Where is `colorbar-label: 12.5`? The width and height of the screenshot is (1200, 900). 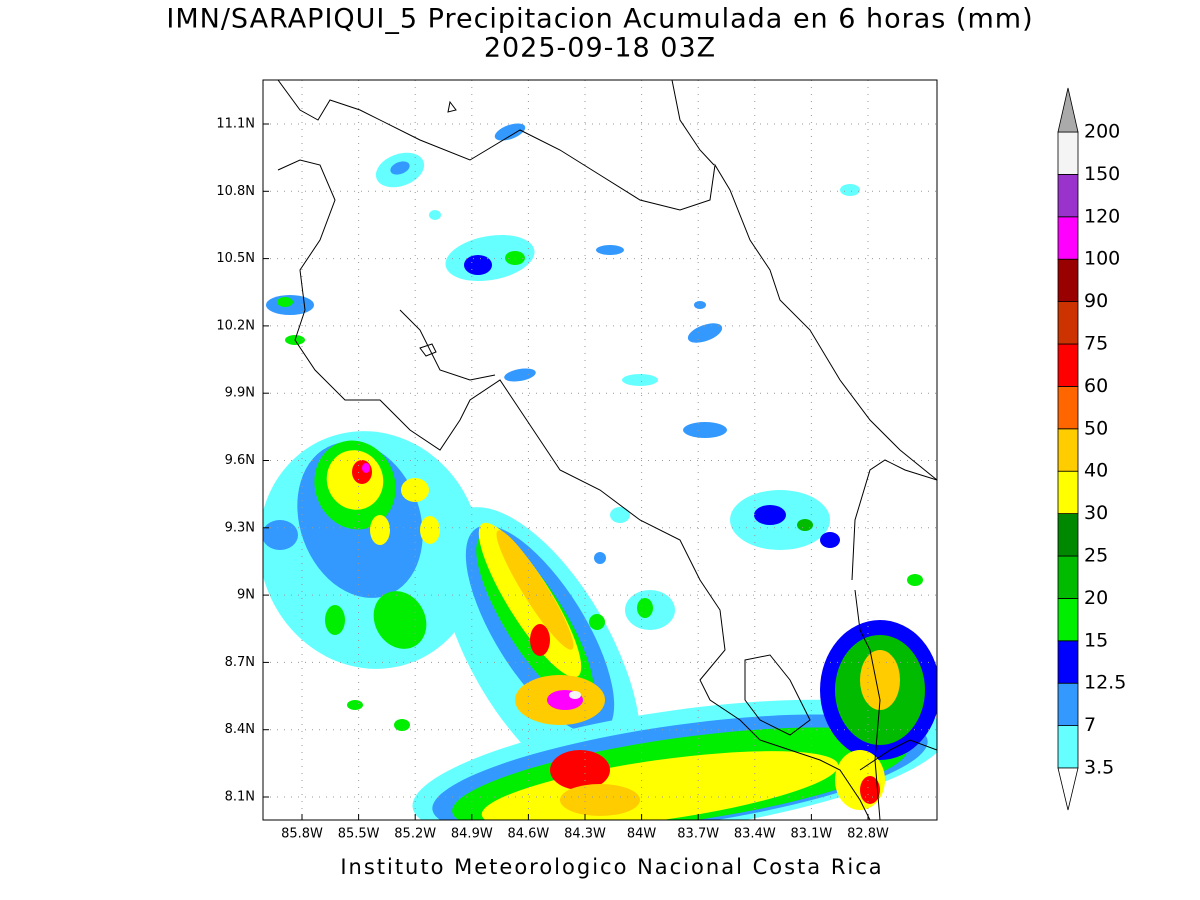 colorbar-label: 12.5 is located at coordinates (1105, 683).